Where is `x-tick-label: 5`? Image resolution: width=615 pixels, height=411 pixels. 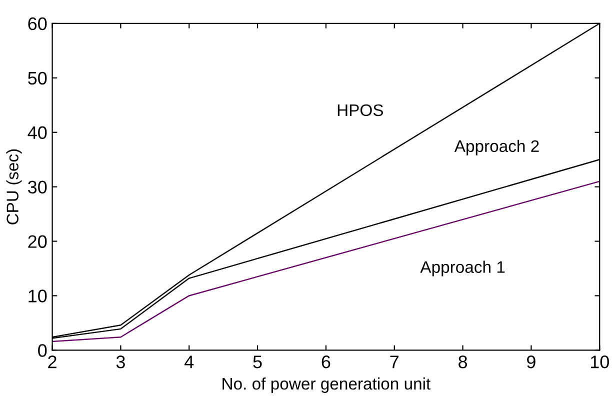 x-tick-label: 5 is located at coordinates (257, 362).